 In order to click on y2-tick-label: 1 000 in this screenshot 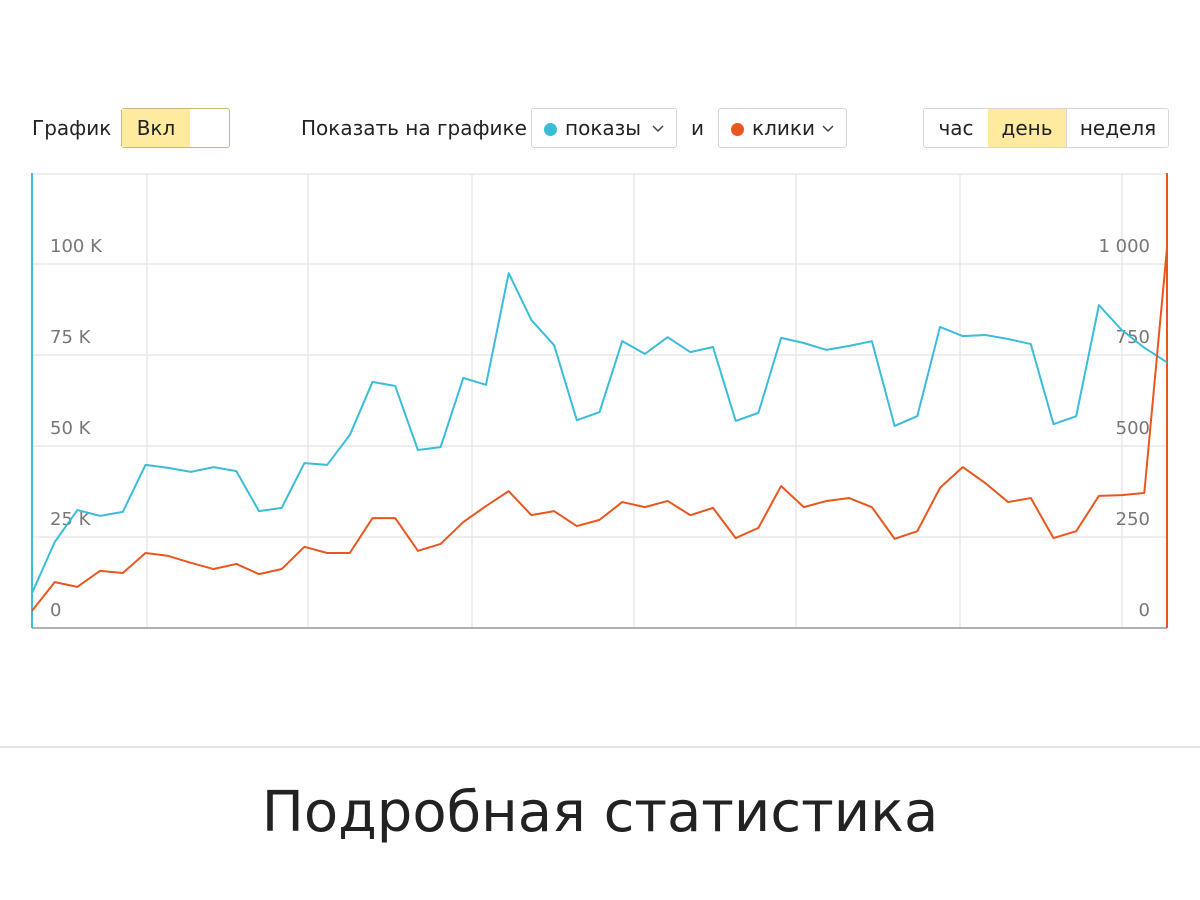, I will do `click(1124, 246)`.